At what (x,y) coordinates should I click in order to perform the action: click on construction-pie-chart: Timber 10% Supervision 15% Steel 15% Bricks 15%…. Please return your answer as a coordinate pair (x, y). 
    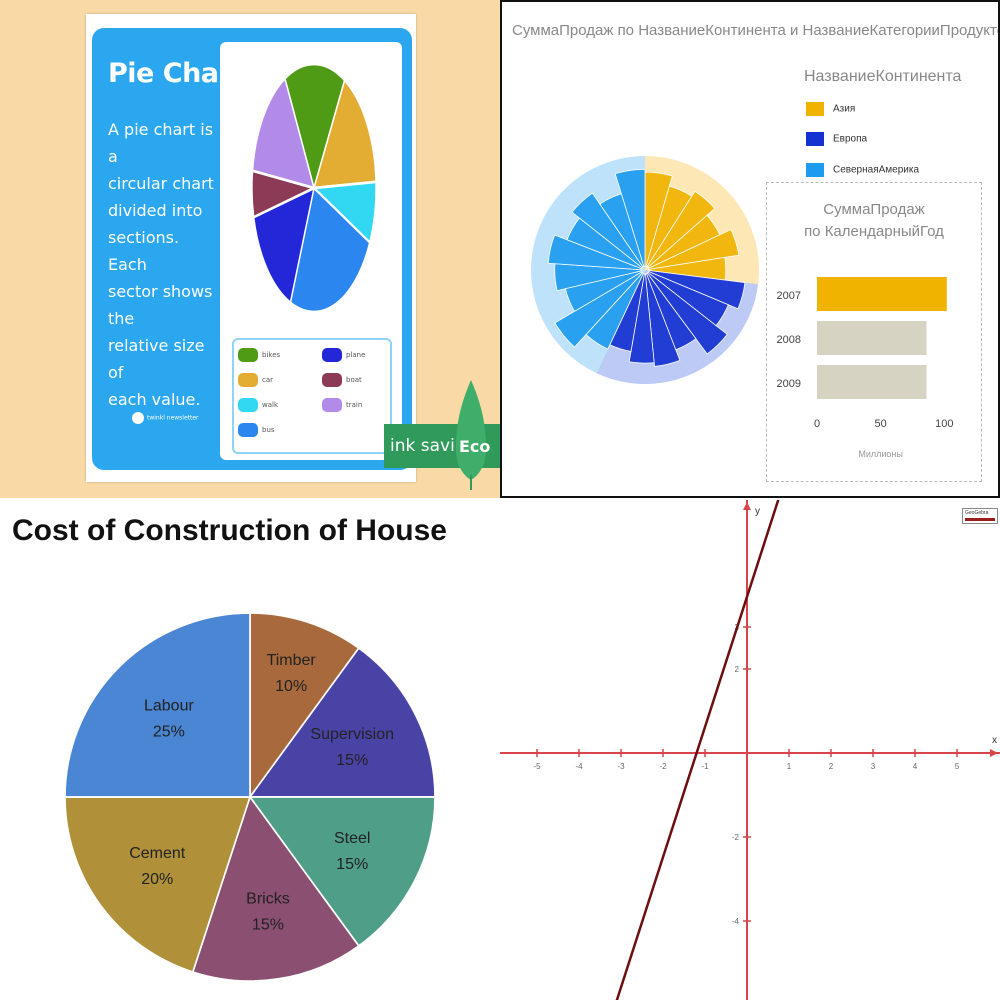
    Looking at the image, I should click on (250, 797).